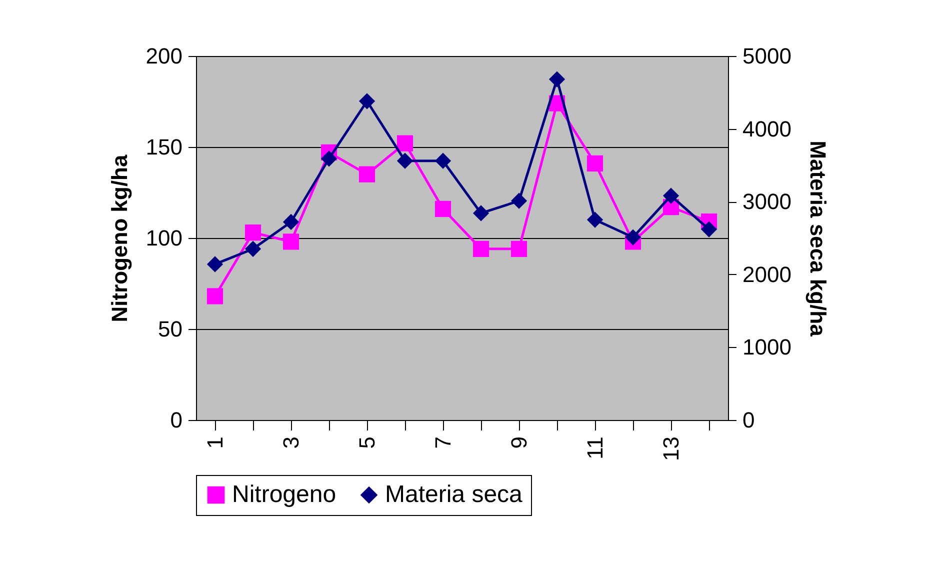  I want to click on legend-label: Materia seca, so click(454, 494).